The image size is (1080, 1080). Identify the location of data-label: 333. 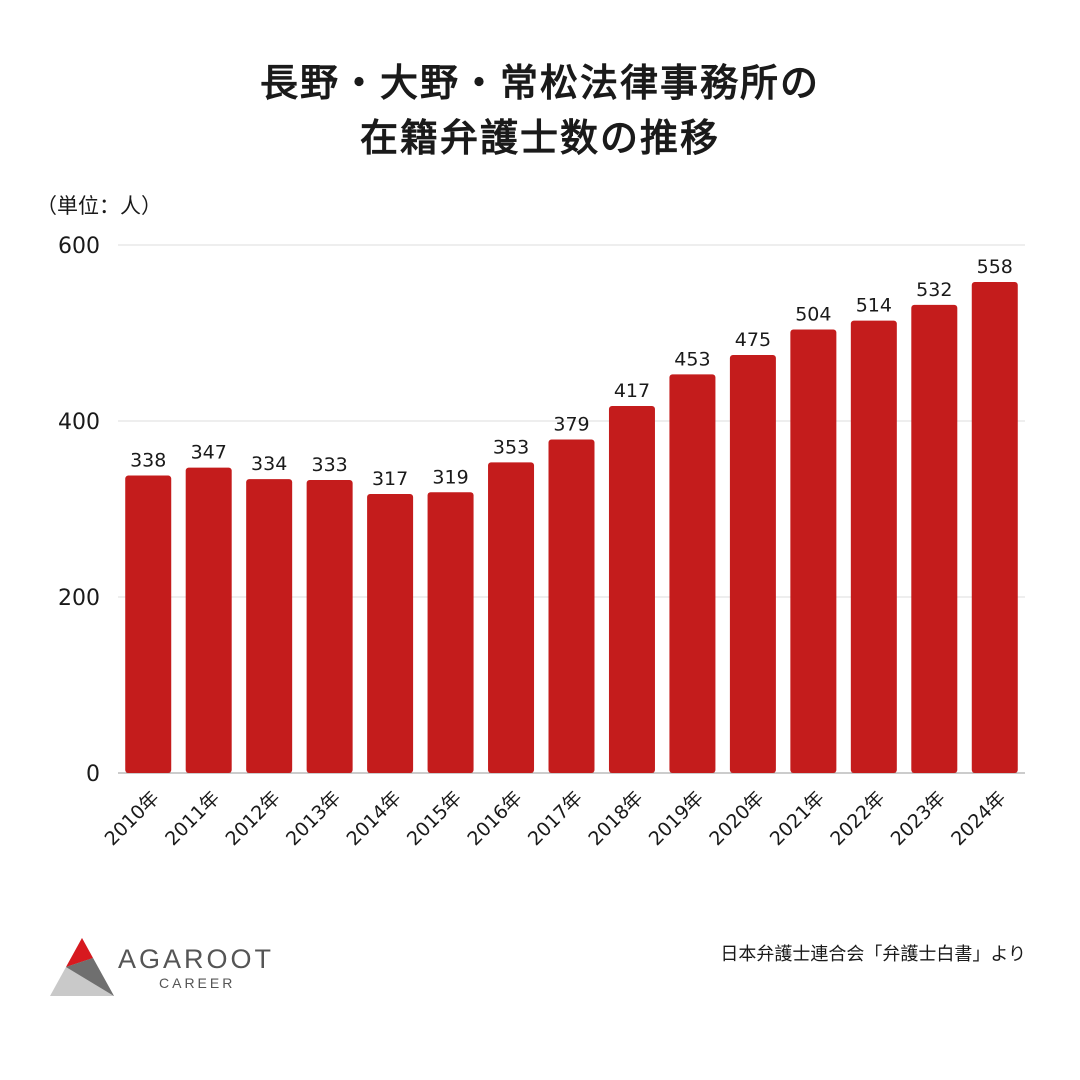
(330, 465).